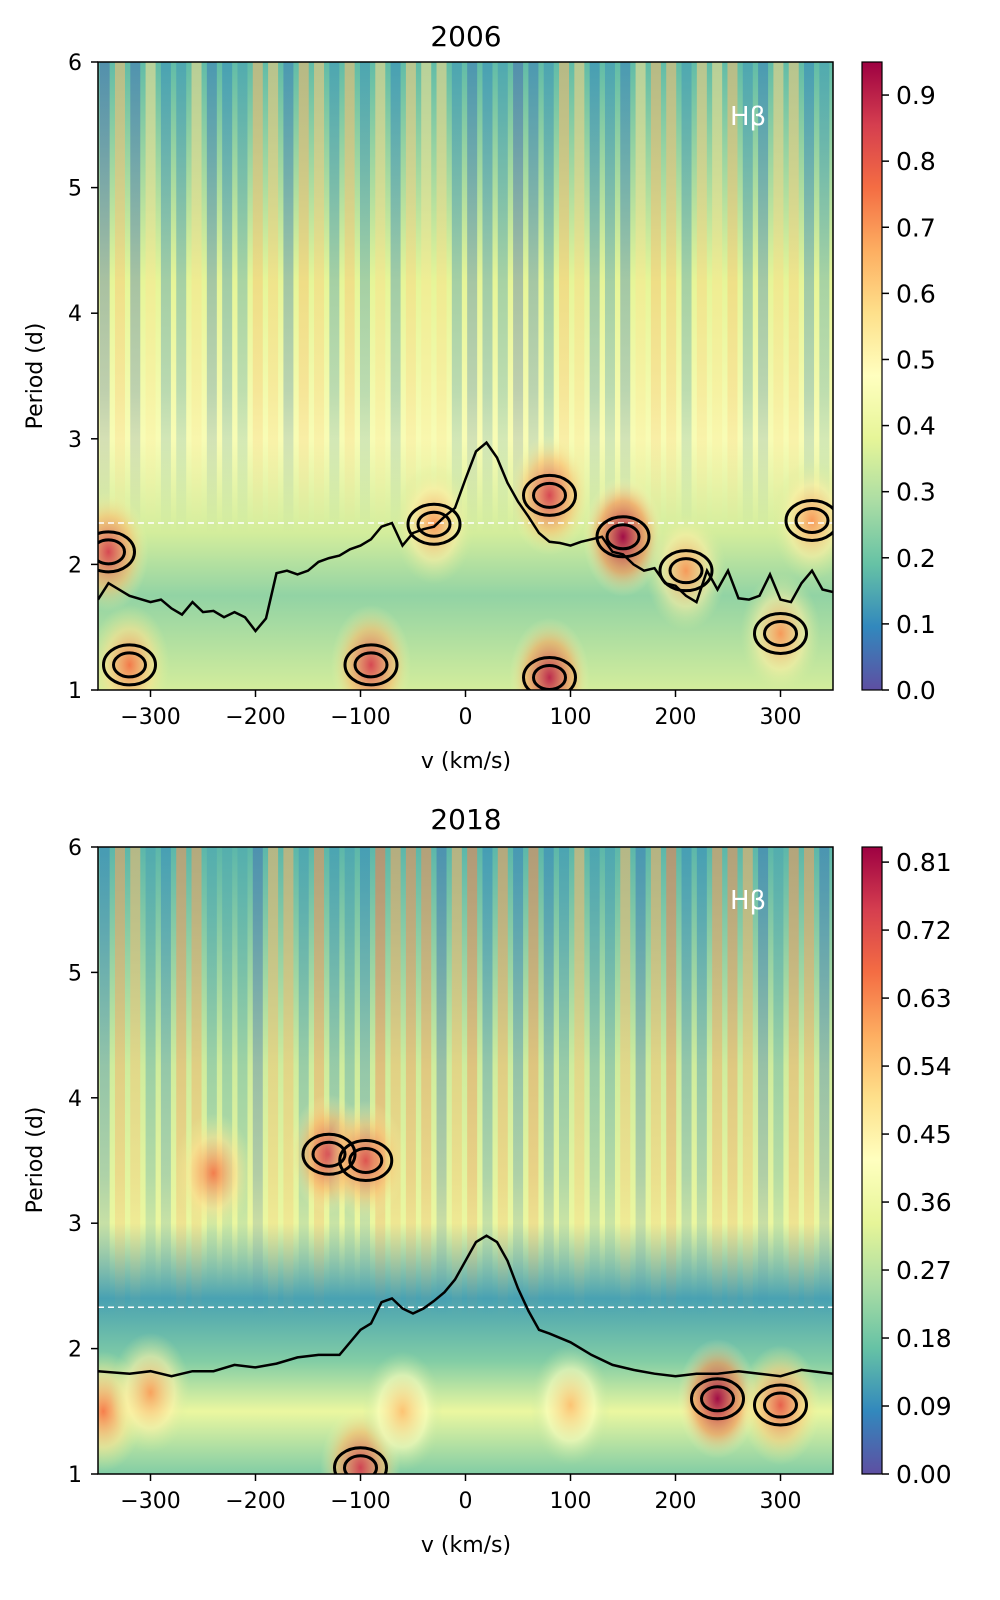 Image resolution: width=1000 pixels, height=1600 pixels. Describe the element at coordinates (360, 1501) in the screenshot. I see `x-tick-label: −100` at that location.